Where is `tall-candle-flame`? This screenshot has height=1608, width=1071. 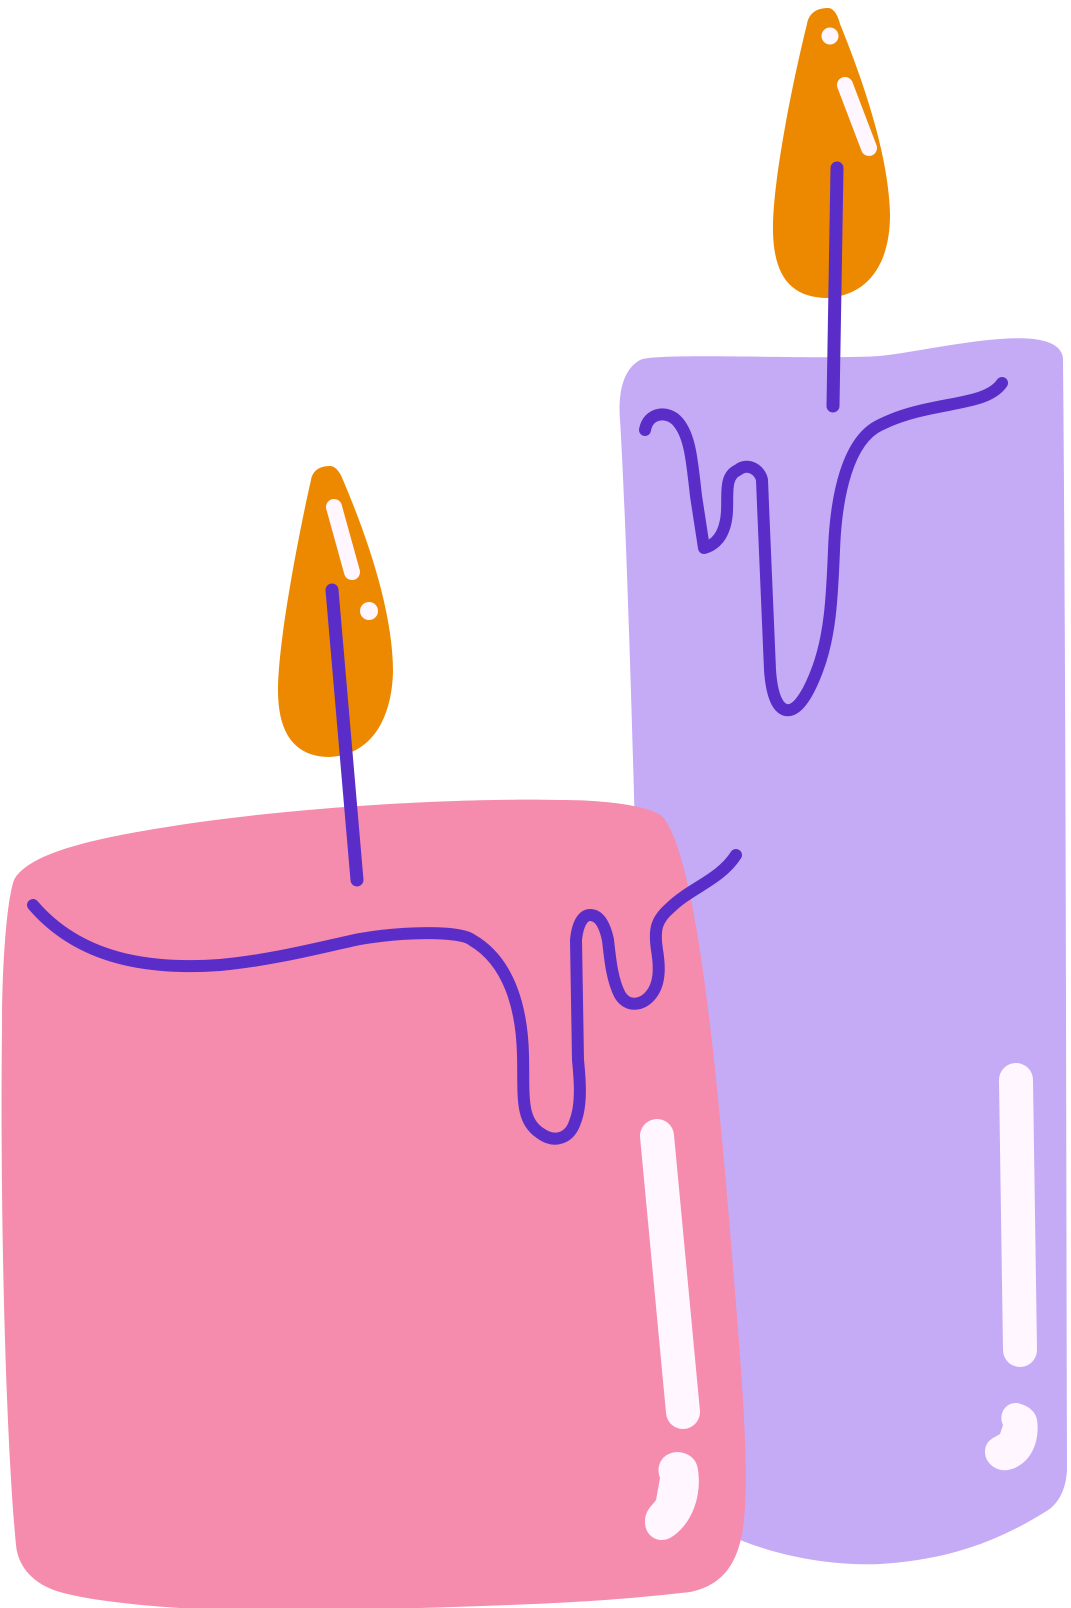 tall-candle-flame is located at coordinates (831, 153).